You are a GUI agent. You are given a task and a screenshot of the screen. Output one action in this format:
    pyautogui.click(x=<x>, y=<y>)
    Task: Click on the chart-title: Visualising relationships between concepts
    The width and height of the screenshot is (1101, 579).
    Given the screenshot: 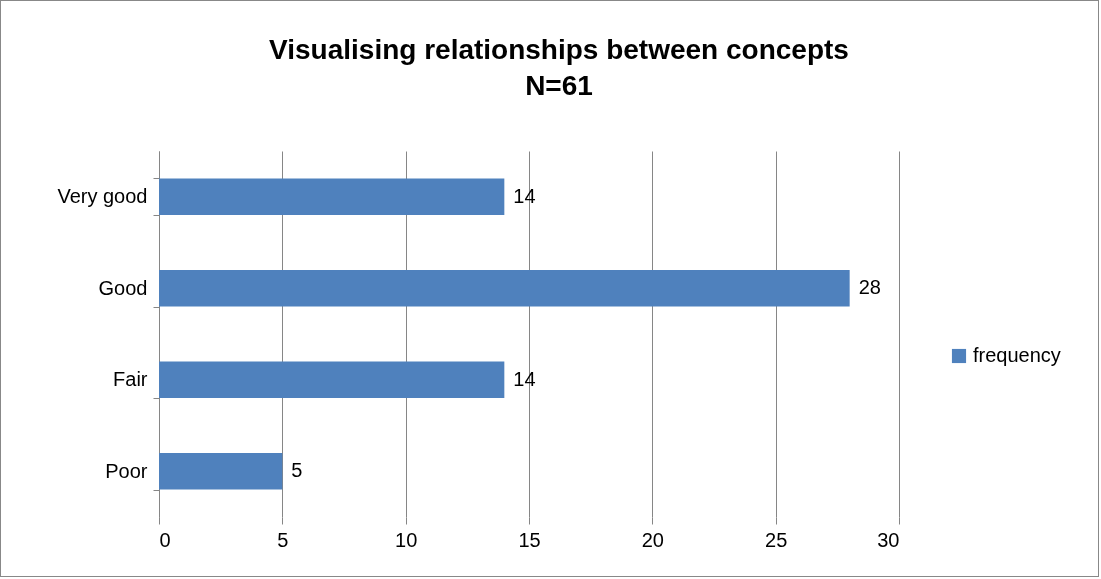 What is the action you would take?
    pyautogui.click(x=559, y=49)
    